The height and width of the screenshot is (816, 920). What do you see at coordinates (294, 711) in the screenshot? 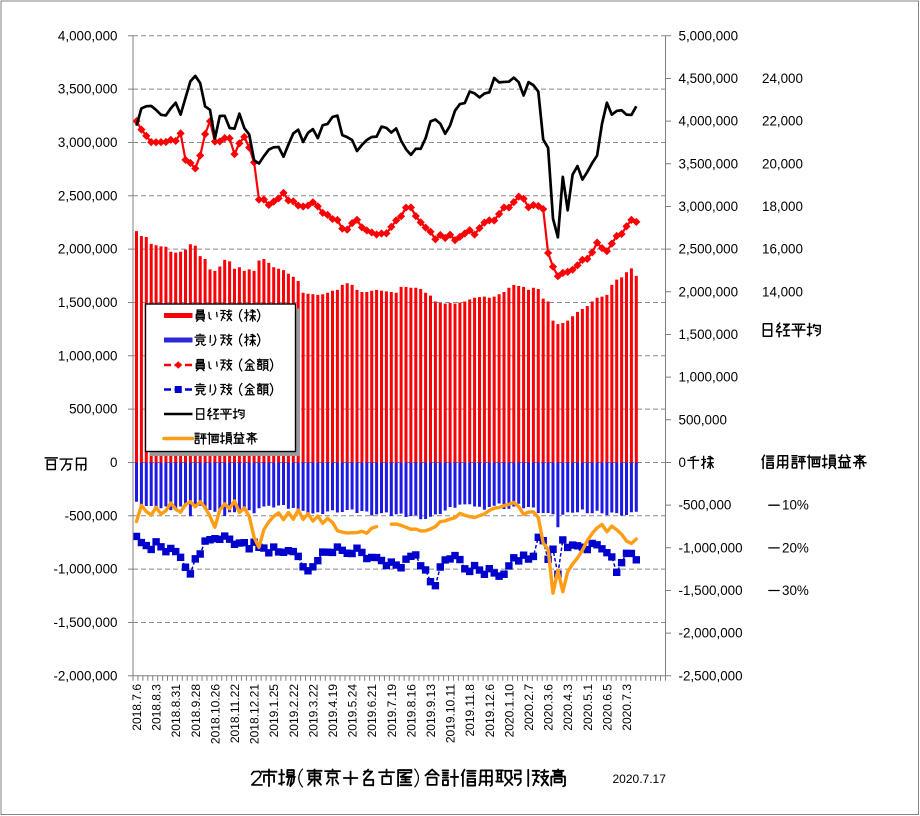
I see `svg-text: 2019.2.22` at bounding box center [294, 711].